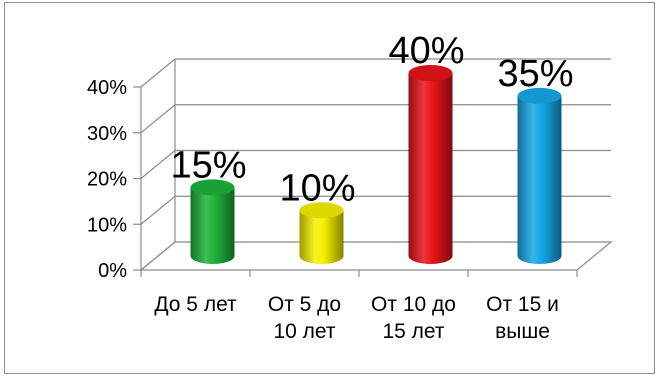 The height and width of the screenshot is (381, 661). I want to click on data-label: 35%, so click(535, 74).